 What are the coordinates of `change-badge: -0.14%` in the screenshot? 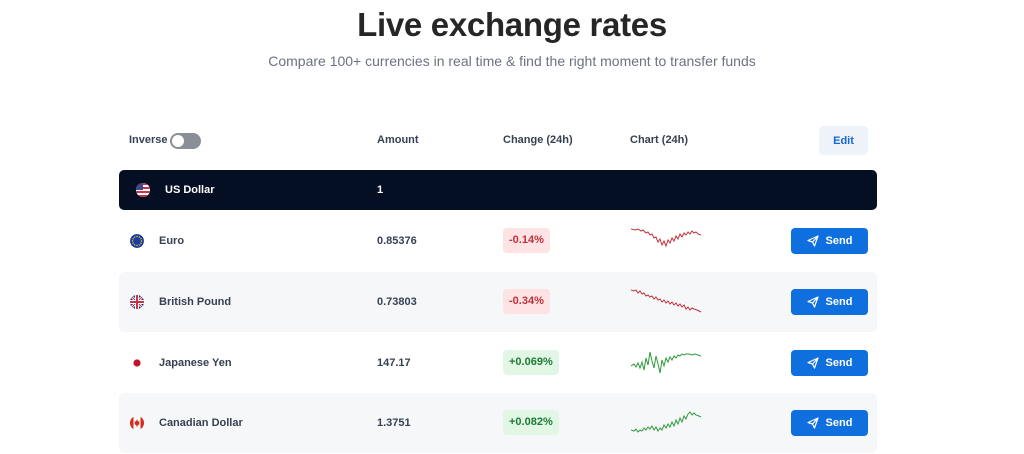 It's located at (526, 240).